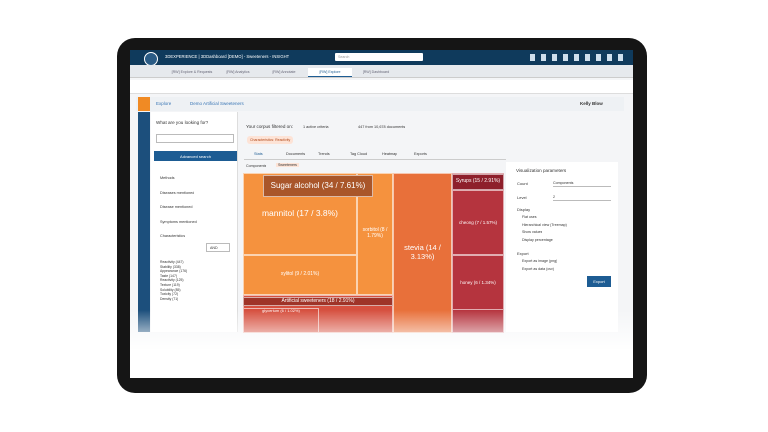 The image size is (768, 432). Describe the element at coordinates (324, 154) in the screenshot. I see `view-tab: Trends` at that location.